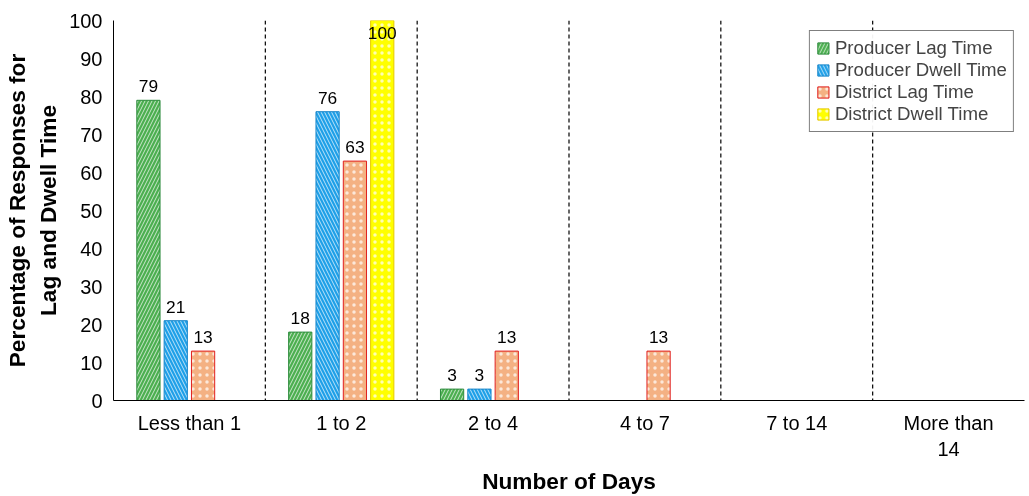 Image resolution: width=1029 pixels, height=496 pixels. I want to click on y-tick-label: 10, so click(91, 362).